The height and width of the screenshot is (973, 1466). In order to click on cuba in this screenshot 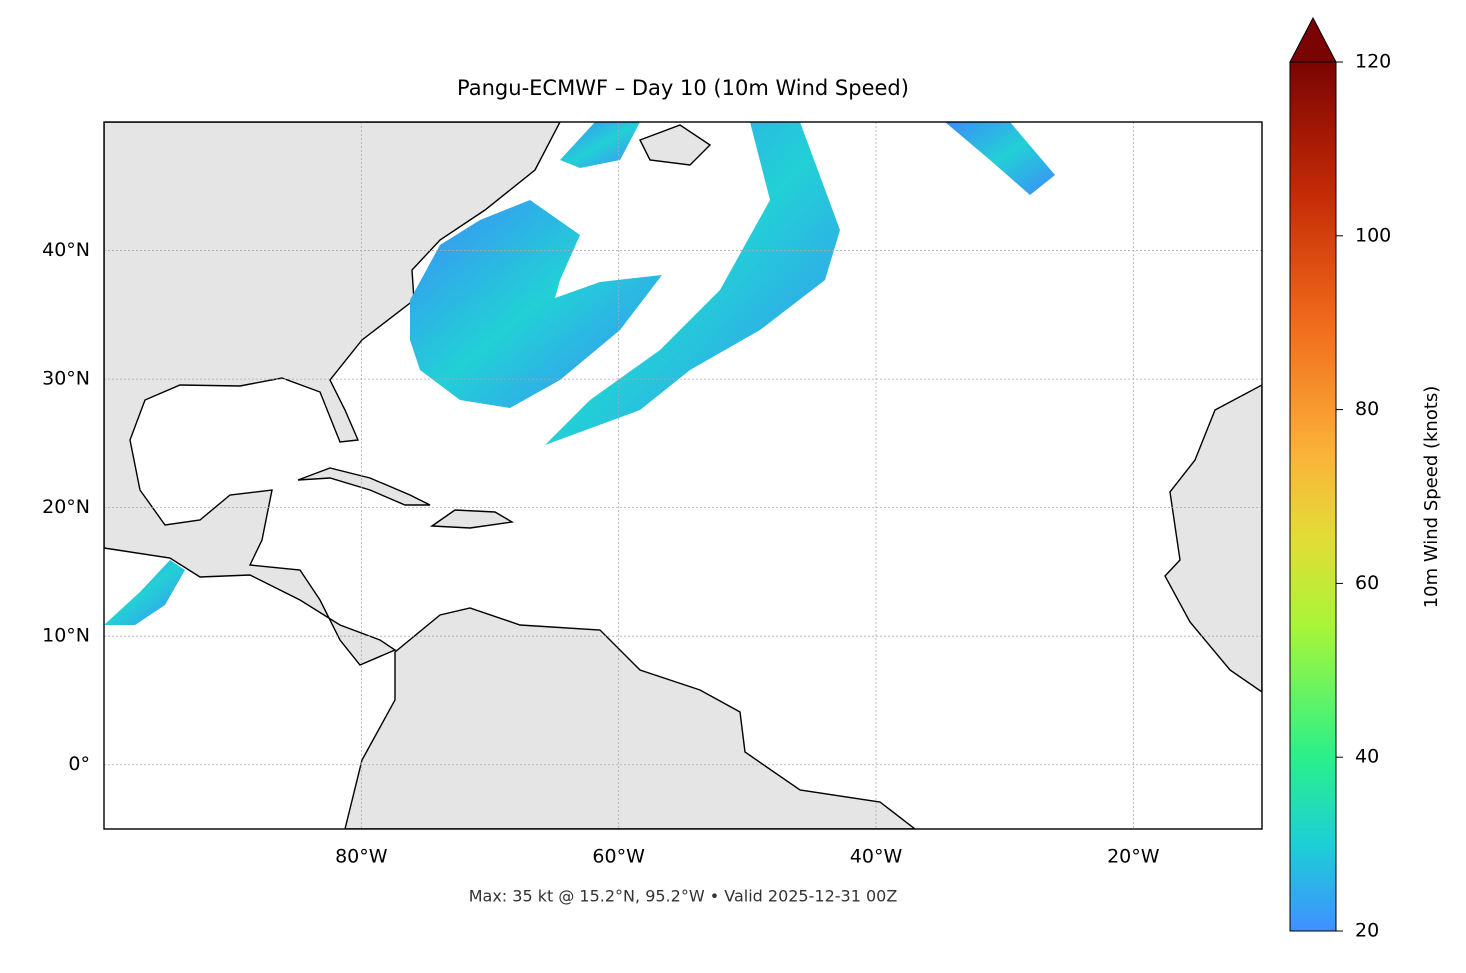, I will do `click(364, 486)`.